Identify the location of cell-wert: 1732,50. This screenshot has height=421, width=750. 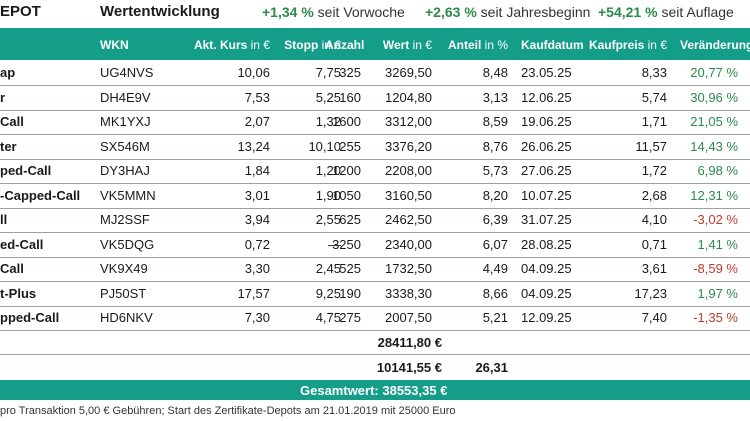
(408, 268).